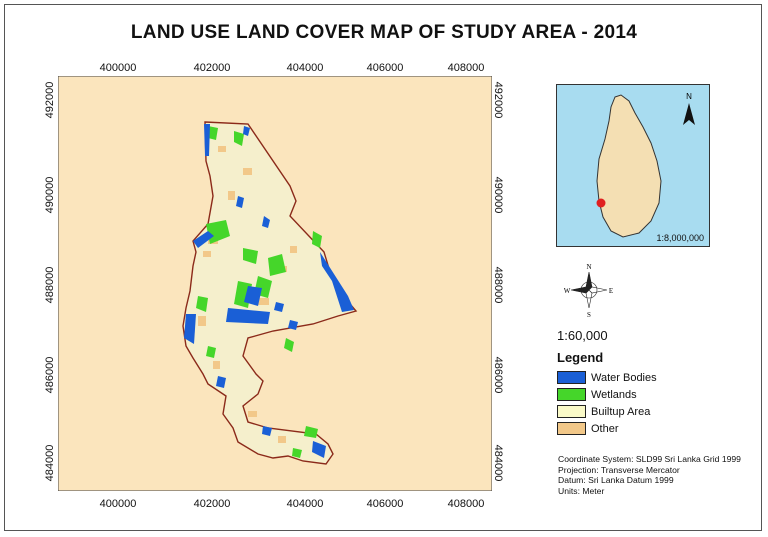 The height and width of the screenshot is (537, 768). I want to click on inset-map-svg: N, so click(645, 165).